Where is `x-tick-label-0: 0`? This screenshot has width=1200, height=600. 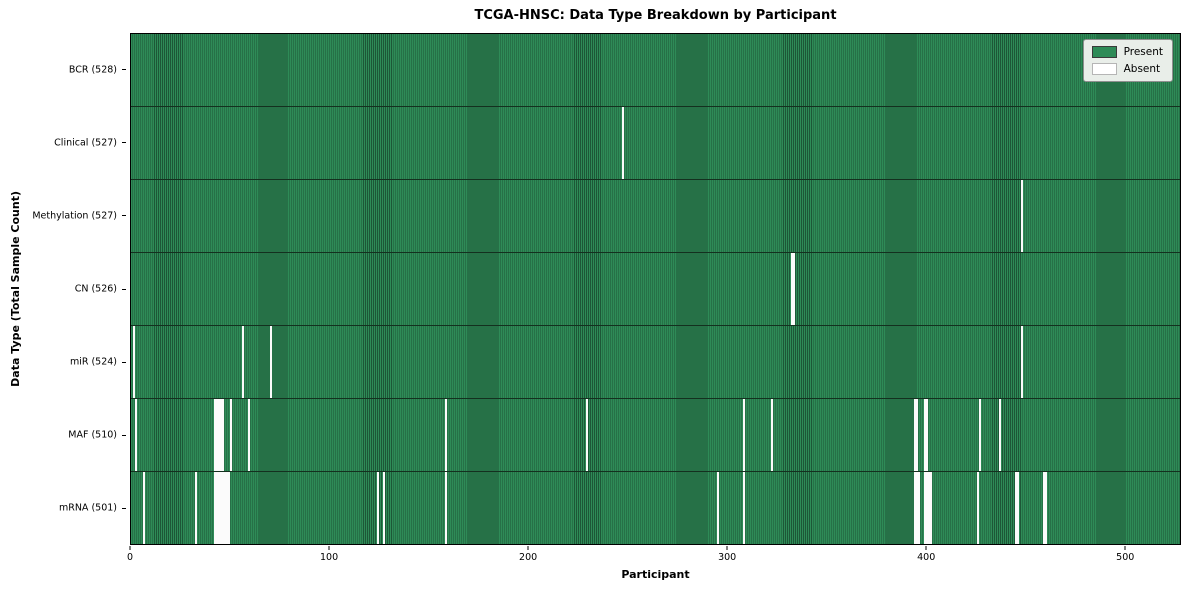
x-tick-label-0: 0 is located at coordinates (130, 557).